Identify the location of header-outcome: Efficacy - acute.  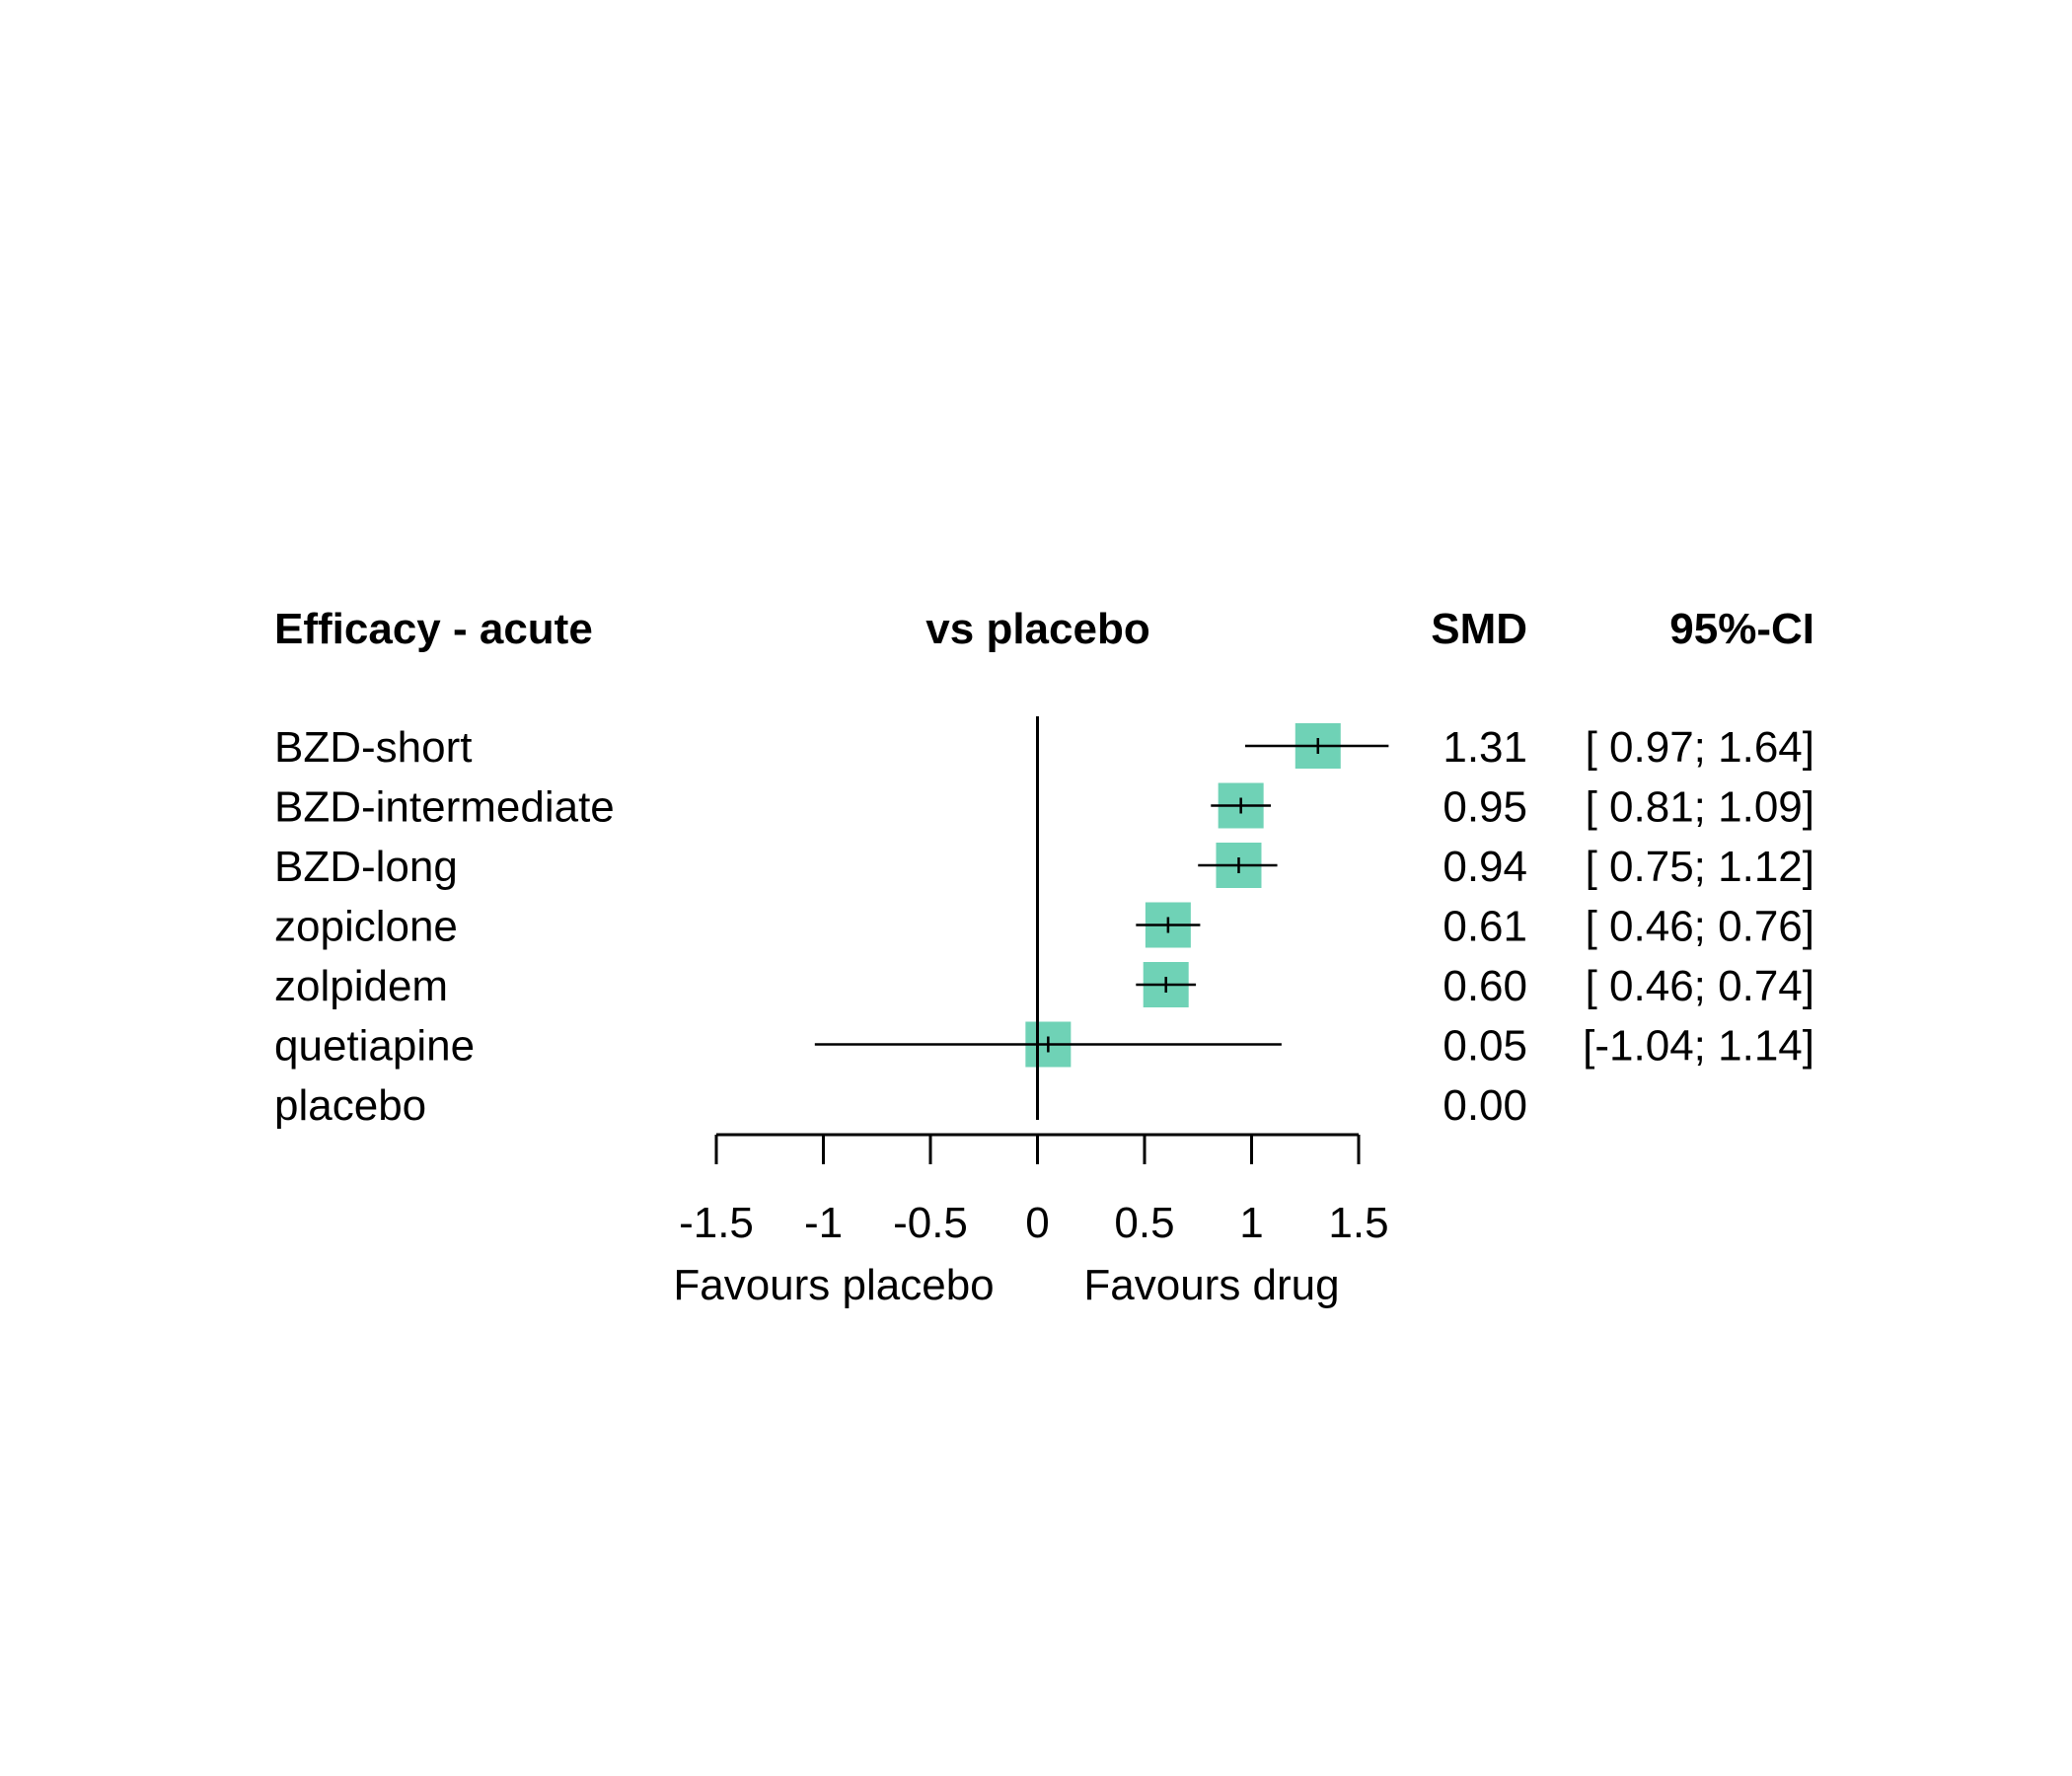
(434, 629).